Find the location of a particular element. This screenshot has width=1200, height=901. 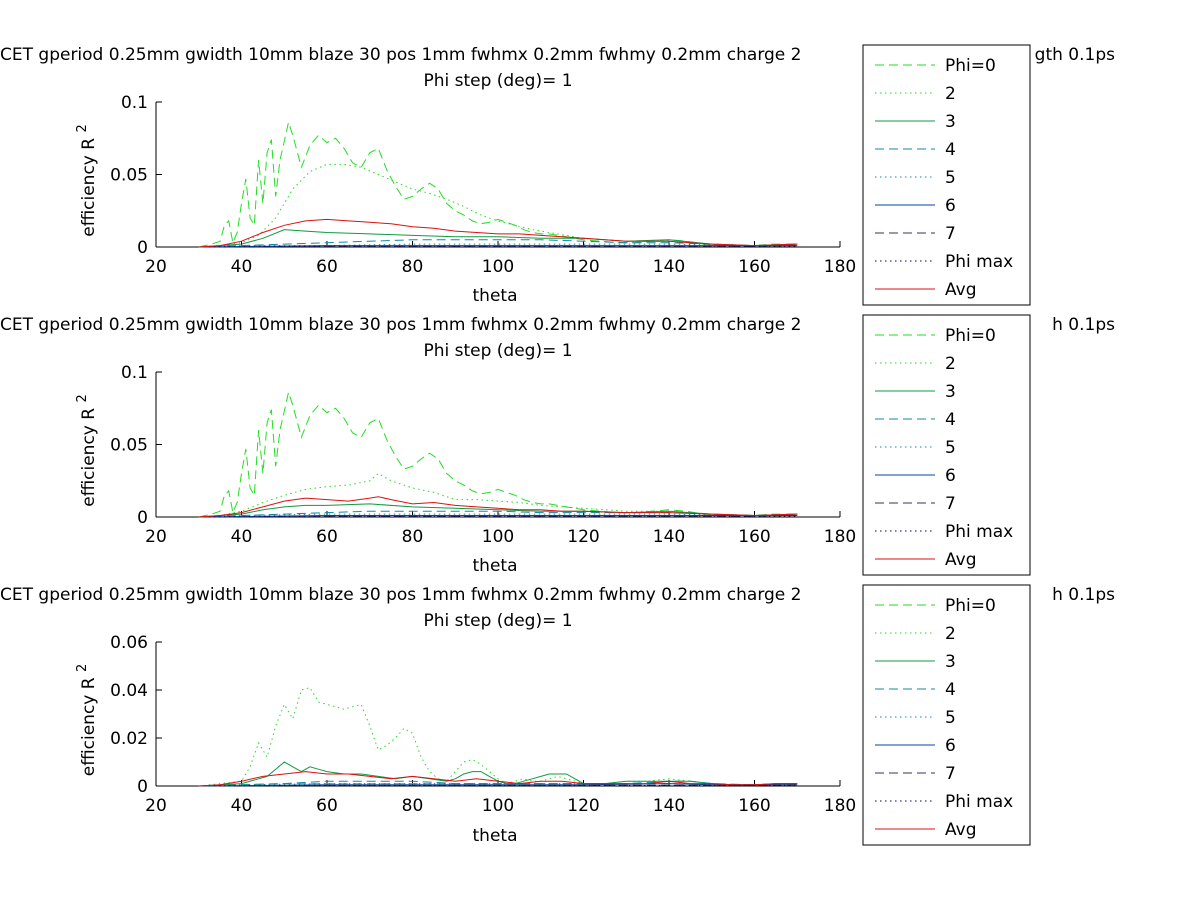

chart-title-tail: gth 0.1ps is located at coordinates (1075, 55).